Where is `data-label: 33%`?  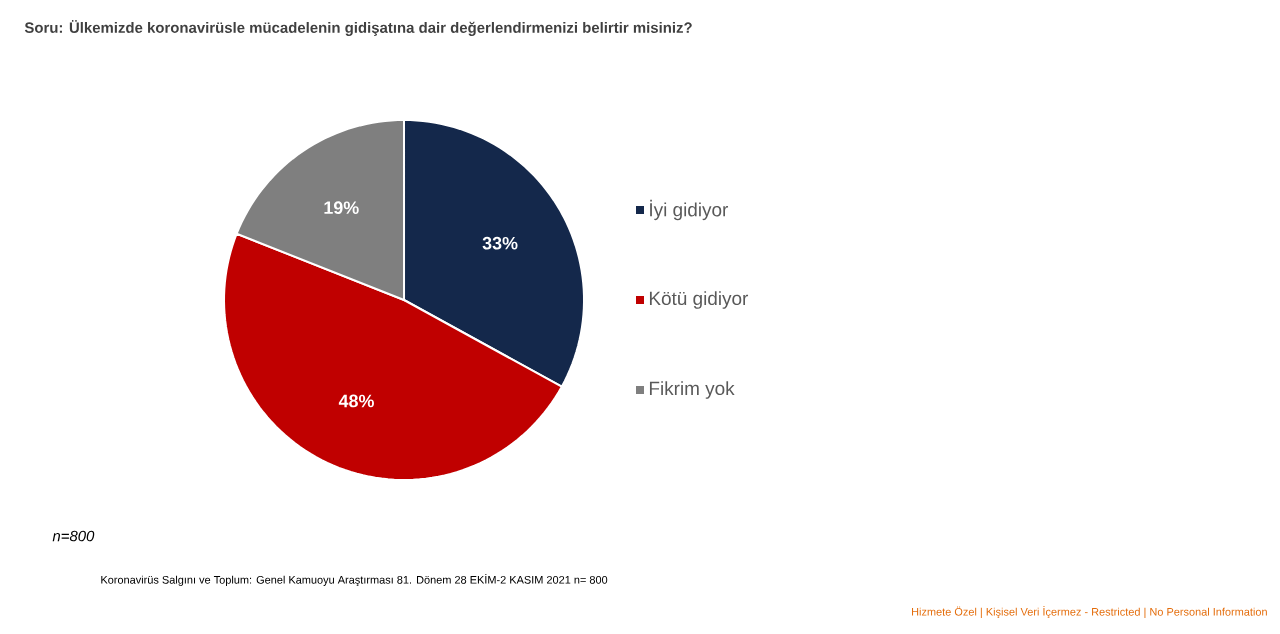
data-label: 33% is located at coordinates (500, 243).